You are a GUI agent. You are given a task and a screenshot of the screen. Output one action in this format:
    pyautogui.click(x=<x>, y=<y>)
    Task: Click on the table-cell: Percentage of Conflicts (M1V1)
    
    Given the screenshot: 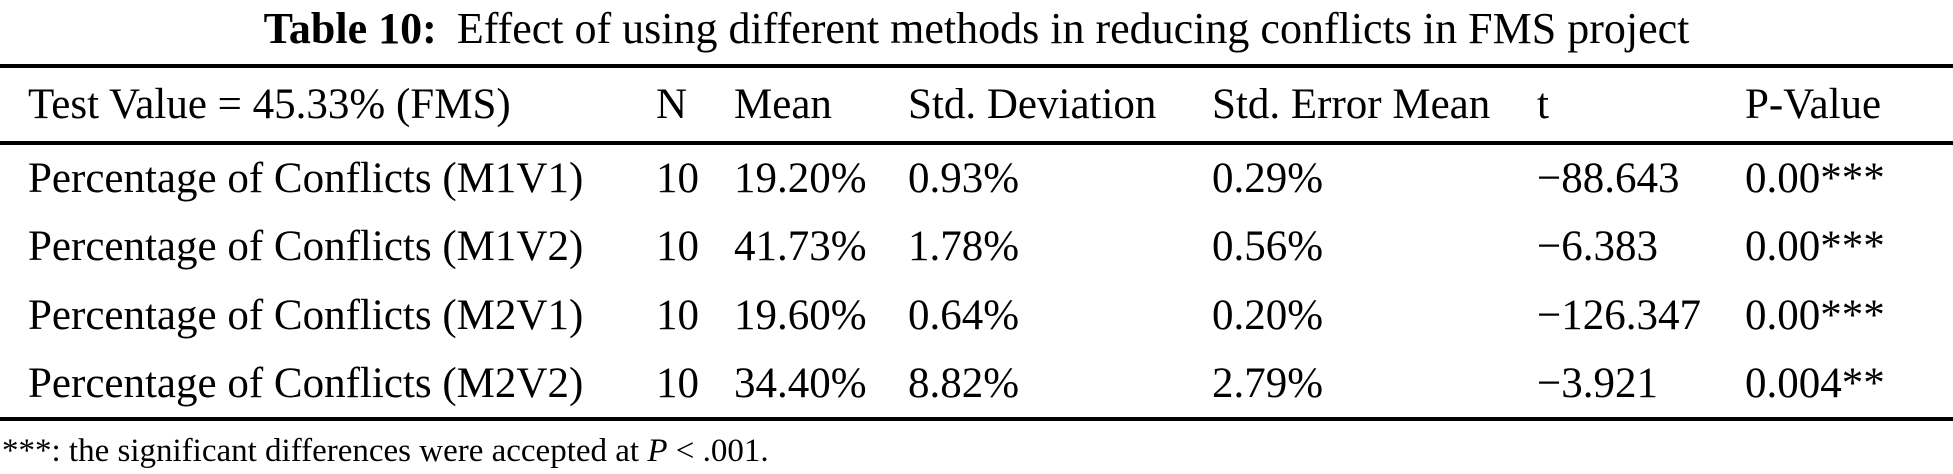 What is the action you would take?
    pyautogui.click(x=306, y=178)
    